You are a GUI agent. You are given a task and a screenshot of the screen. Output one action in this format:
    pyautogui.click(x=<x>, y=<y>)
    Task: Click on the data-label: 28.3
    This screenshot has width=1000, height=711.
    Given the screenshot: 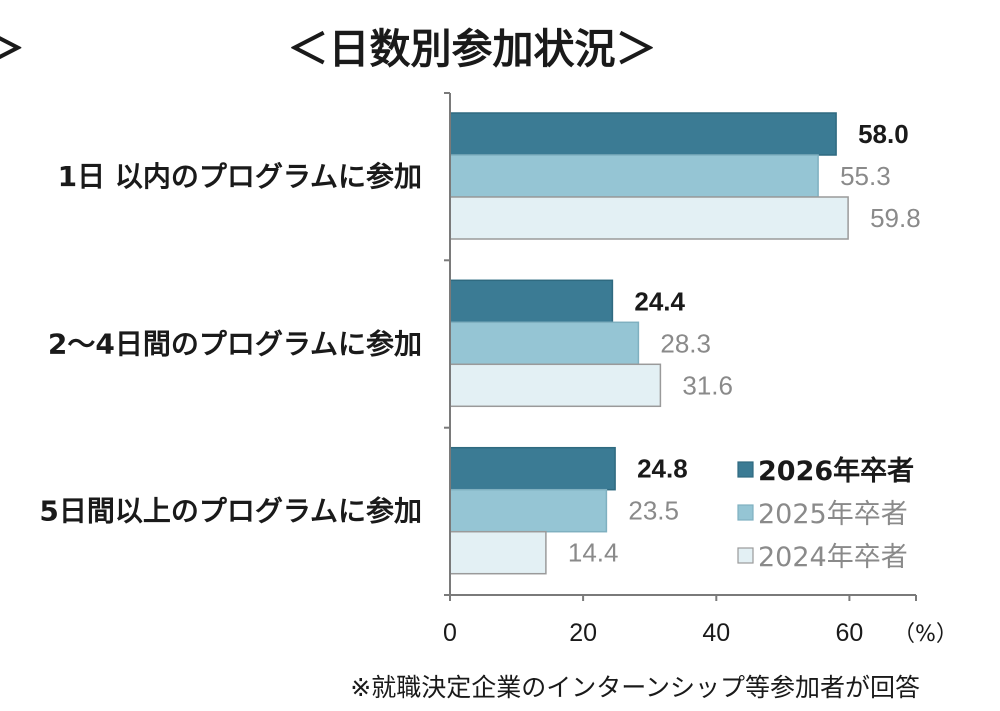 What is the action you would take?
    pyautogui.click(x=685, y=343)
    